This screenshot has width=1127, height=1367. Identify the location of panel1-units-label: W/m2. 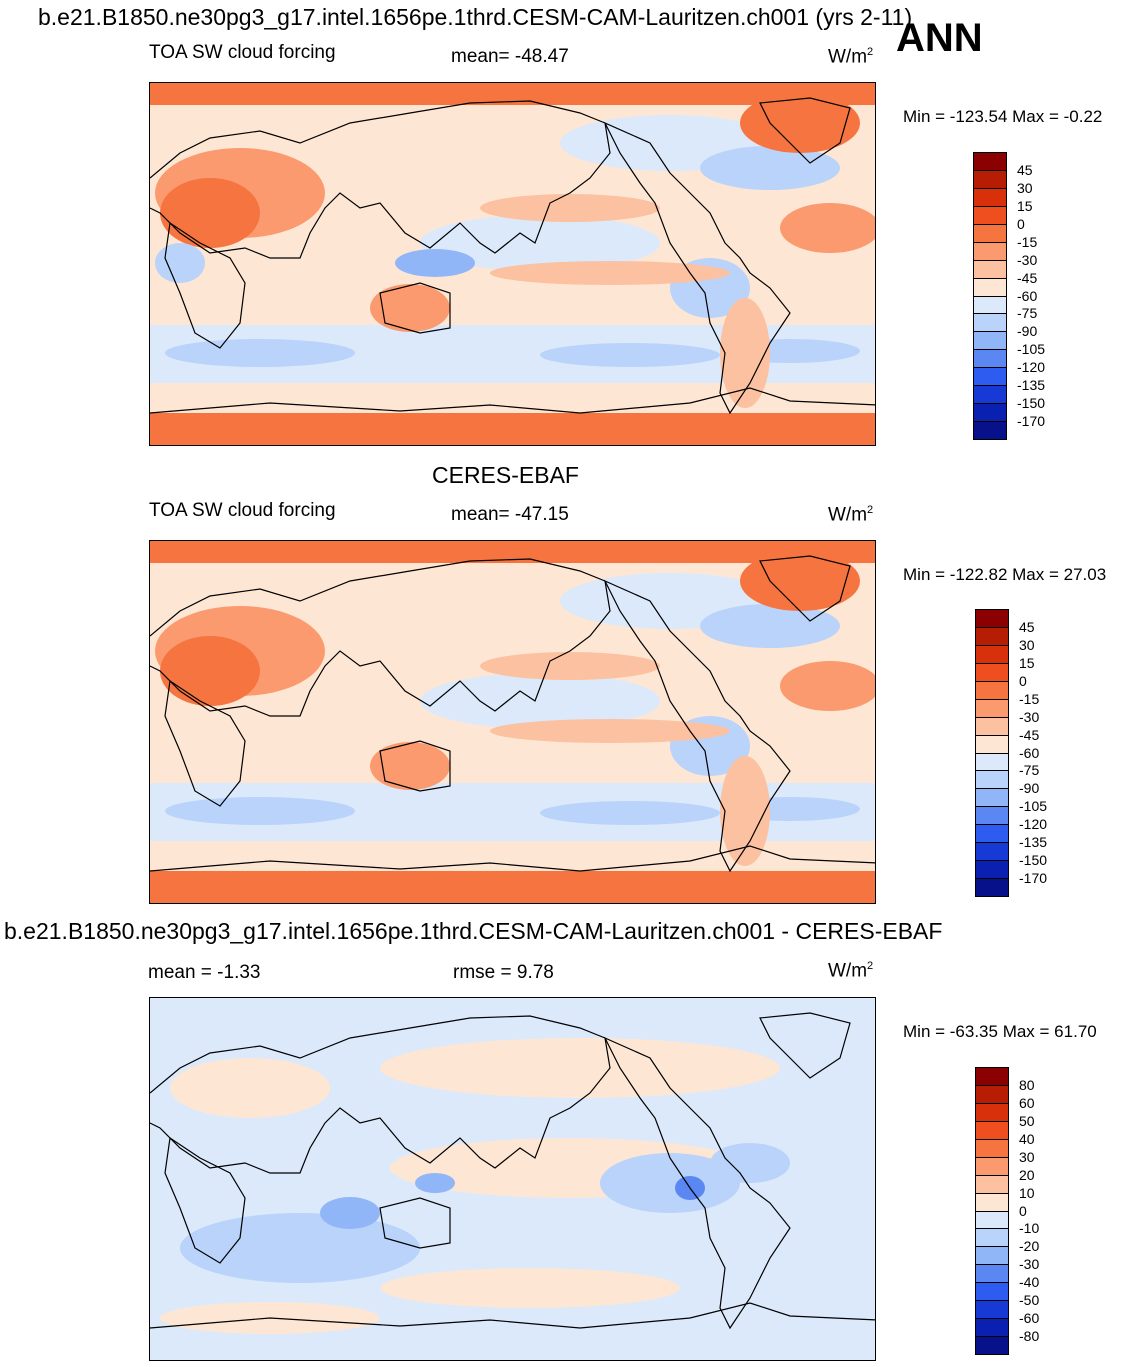
(851, 57).